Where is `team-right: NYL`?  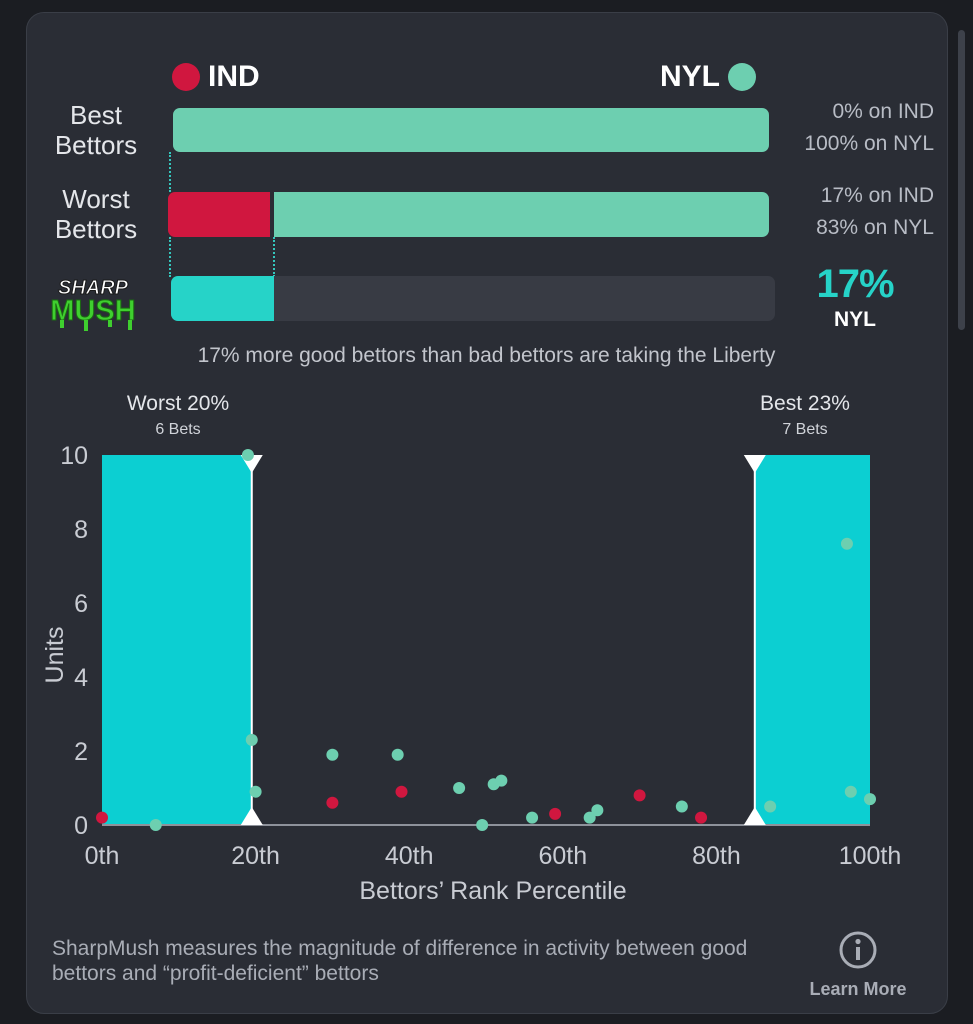
team-right: NYL is located at coordinates (708, 77).